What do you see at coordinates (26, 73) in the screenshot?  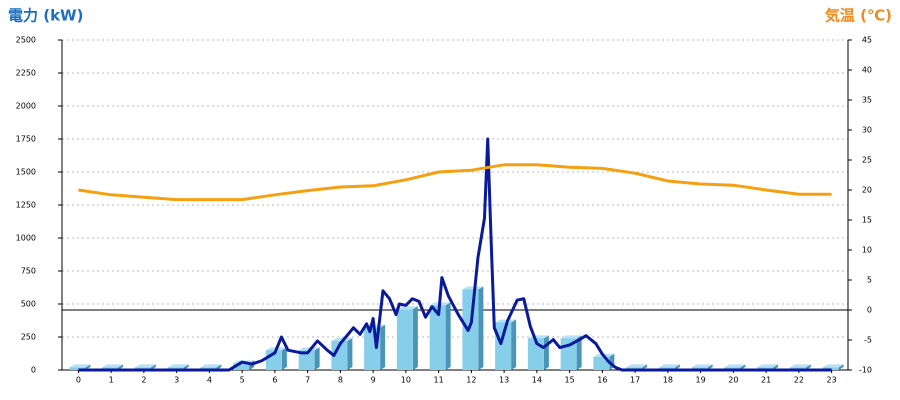 I see `y-tick-label: 2250` at bounding box center [26, 73].